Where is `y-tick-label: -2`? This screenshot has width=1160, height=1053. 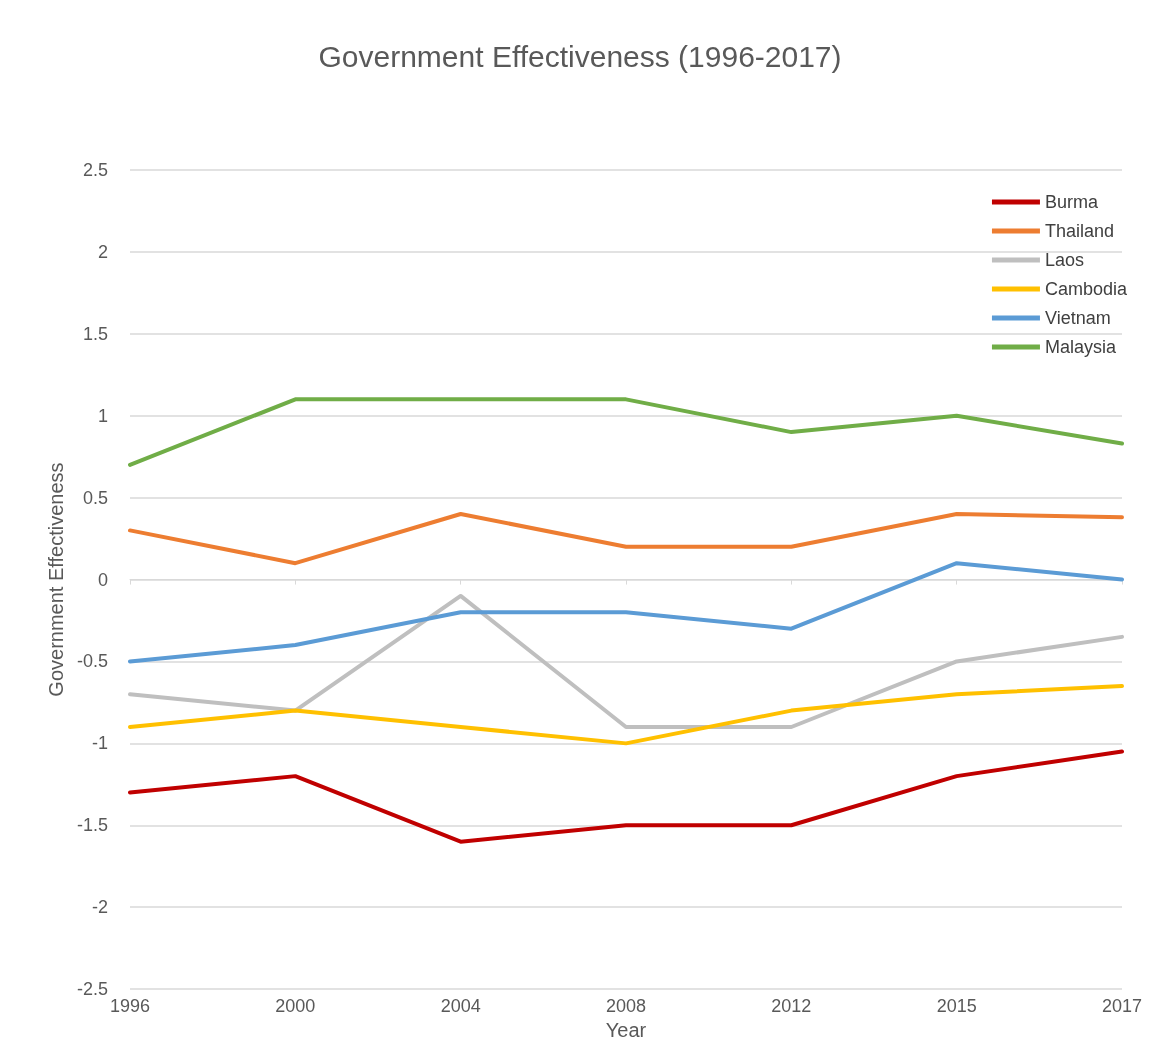
y-tick-label: -2 is located at coordinates (99, 907).